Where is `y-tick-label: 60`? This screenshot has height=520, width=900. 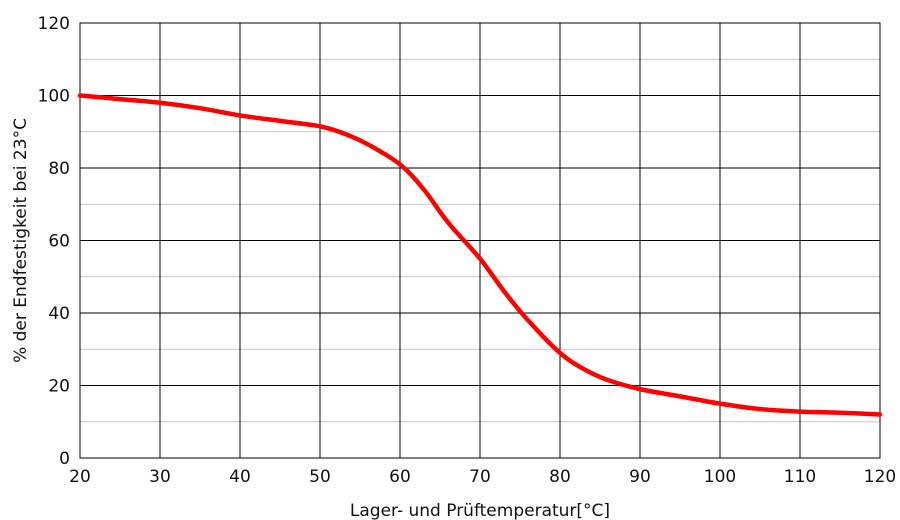 y-tick-label: 60 is located at coordinates (59, 242).